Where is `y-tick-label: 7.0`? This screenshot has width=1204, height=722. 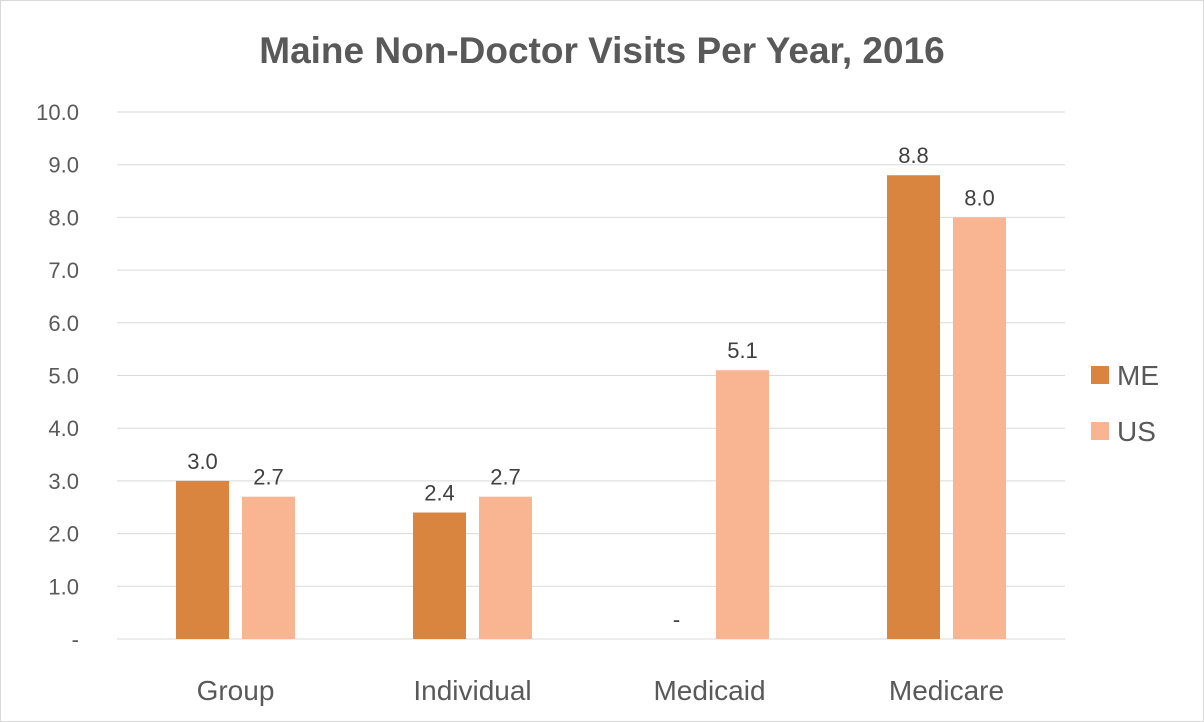
y-tick-label: 7.0 is located at coordinates (63, 270).